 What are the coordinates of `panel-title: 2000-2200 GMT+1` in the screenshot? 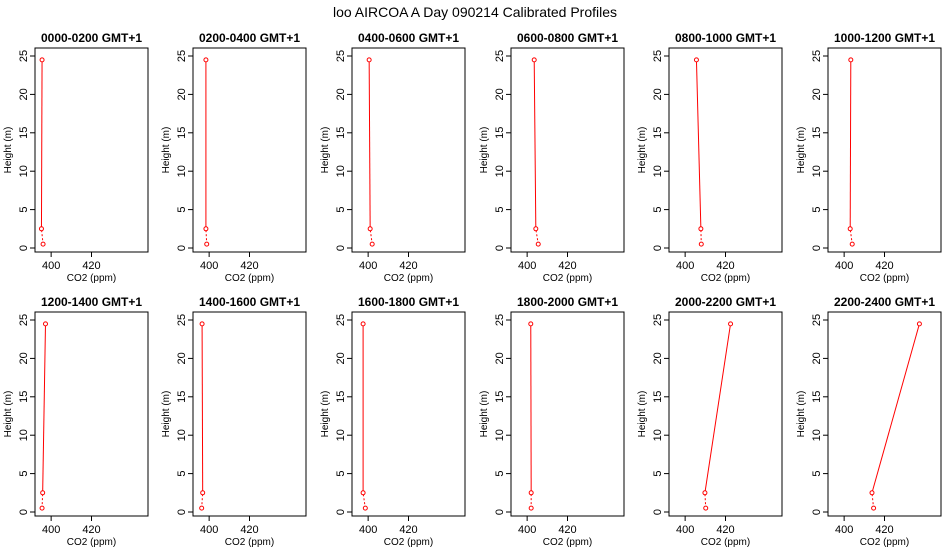 It's located at (725, 302).